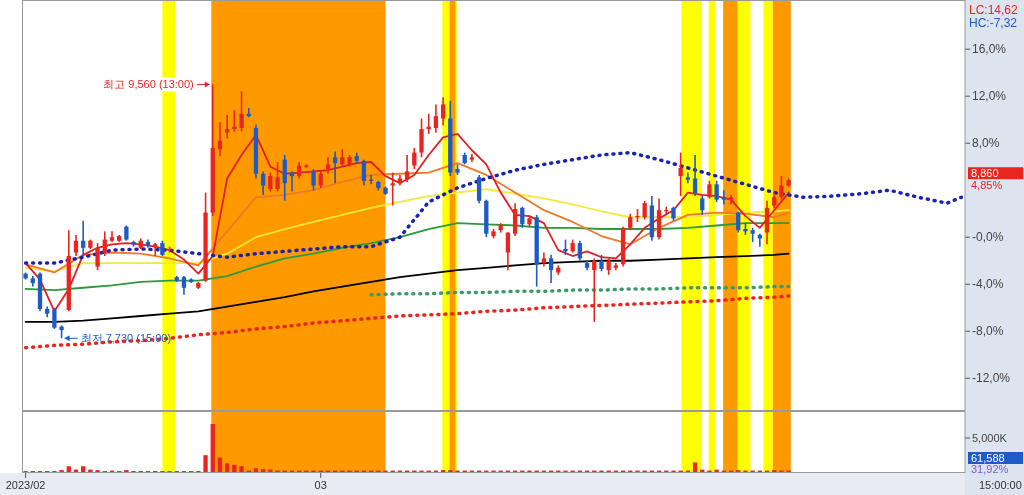 Image resolution: width=1024 pixels, height=495 pixels. What do you see at coordinates (993, 23) in the screenshot?
I see `text: HC:-7,32` at bounding box center [993, 23].